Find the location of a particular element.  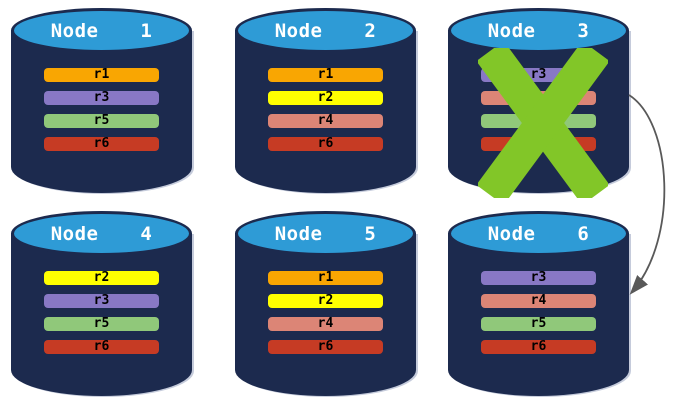

database-node-5: Node 5 r1 r2 r4 r6 is located at coordinates (325, 303).